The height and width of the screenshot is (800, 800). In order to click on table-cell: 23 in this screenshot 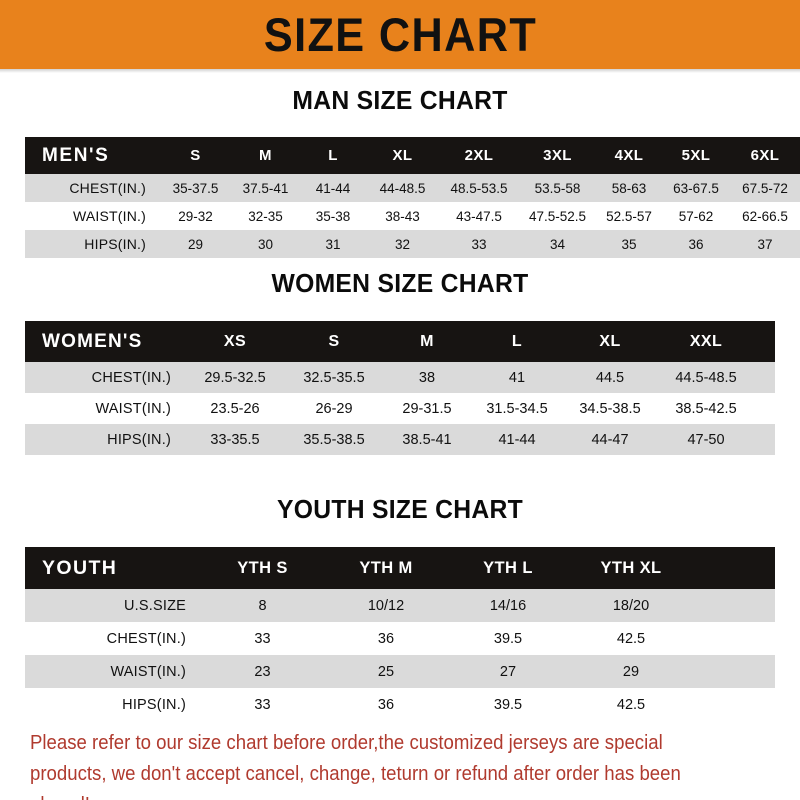, I will do `click(262, 671)`.